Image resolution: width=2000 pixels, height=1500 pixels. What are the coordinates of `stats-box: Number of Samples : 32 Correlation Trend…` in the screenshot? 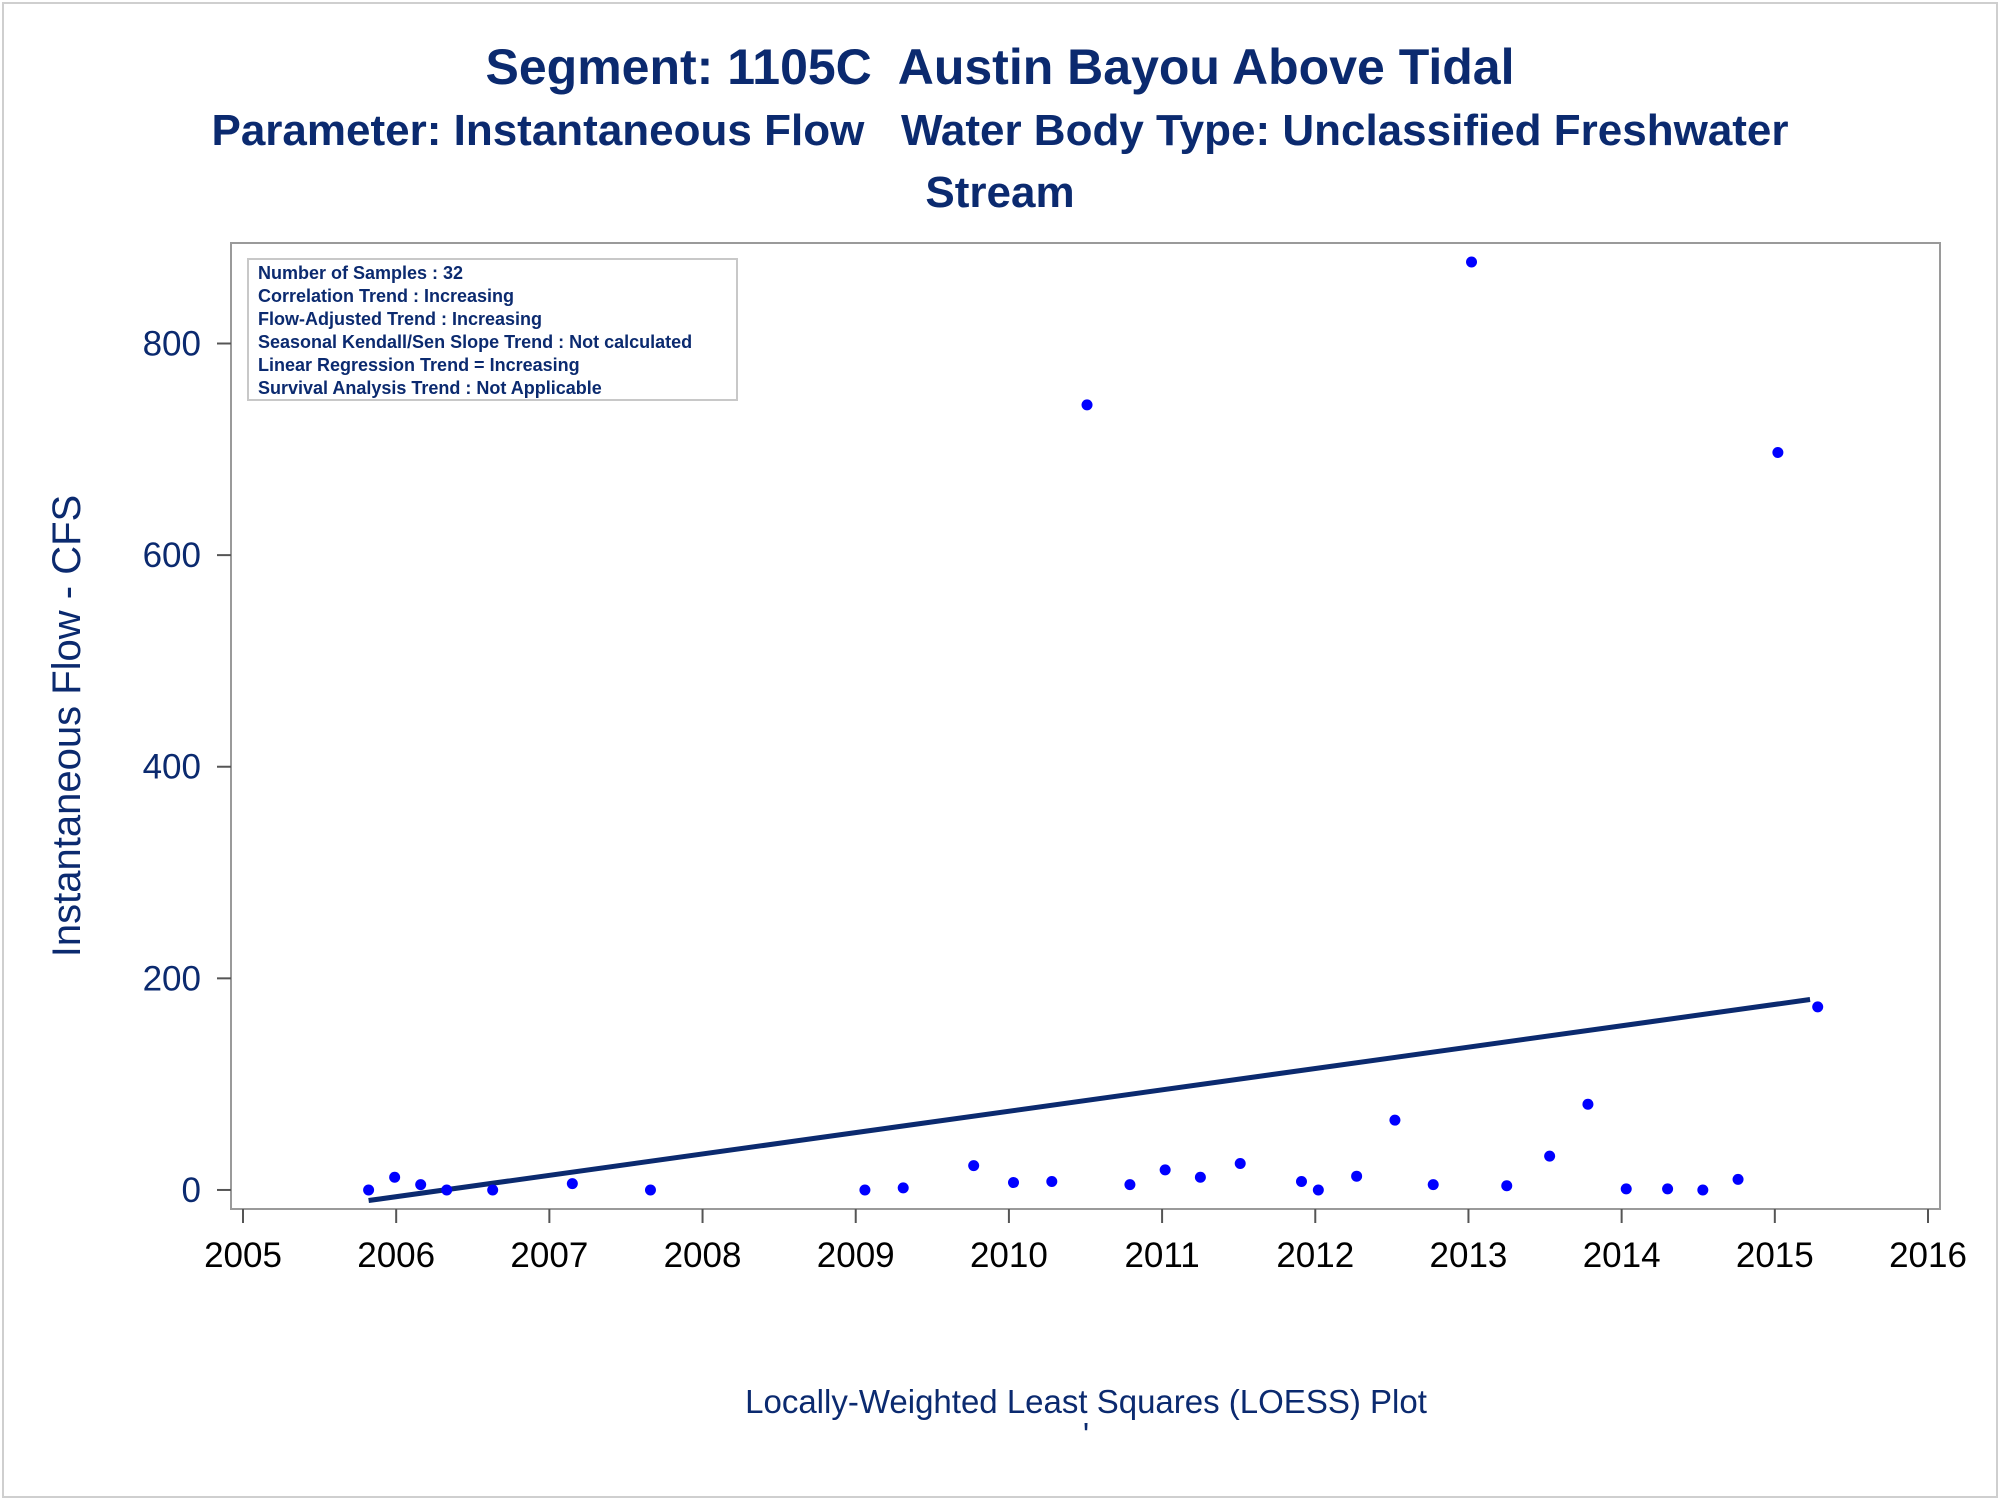 It's located at (492, 329).